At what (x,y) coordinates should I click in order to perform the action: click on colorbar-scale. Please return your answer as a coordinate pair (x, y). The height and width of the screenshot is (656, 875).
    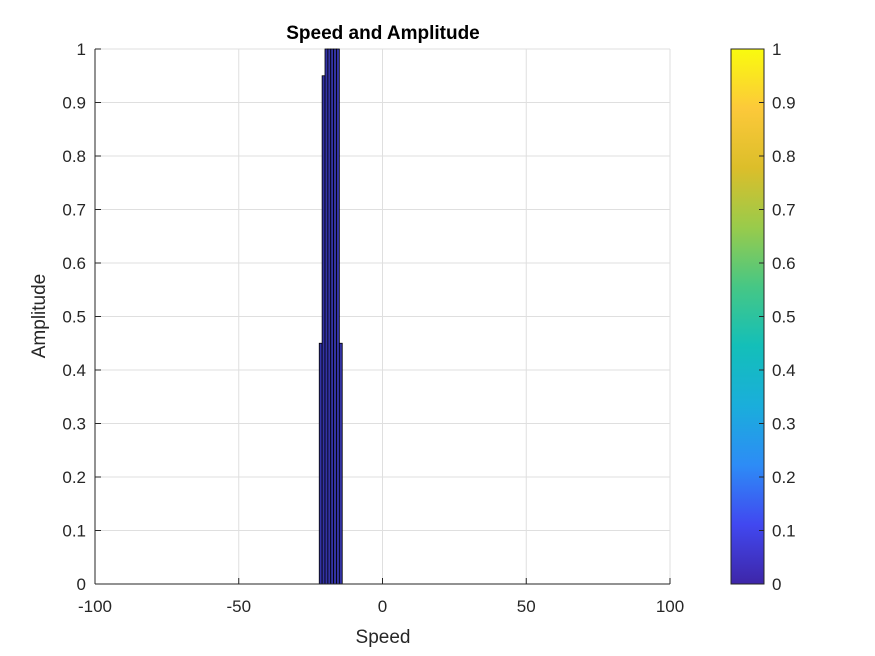
    Looking at the image, I should click on (747, 316).